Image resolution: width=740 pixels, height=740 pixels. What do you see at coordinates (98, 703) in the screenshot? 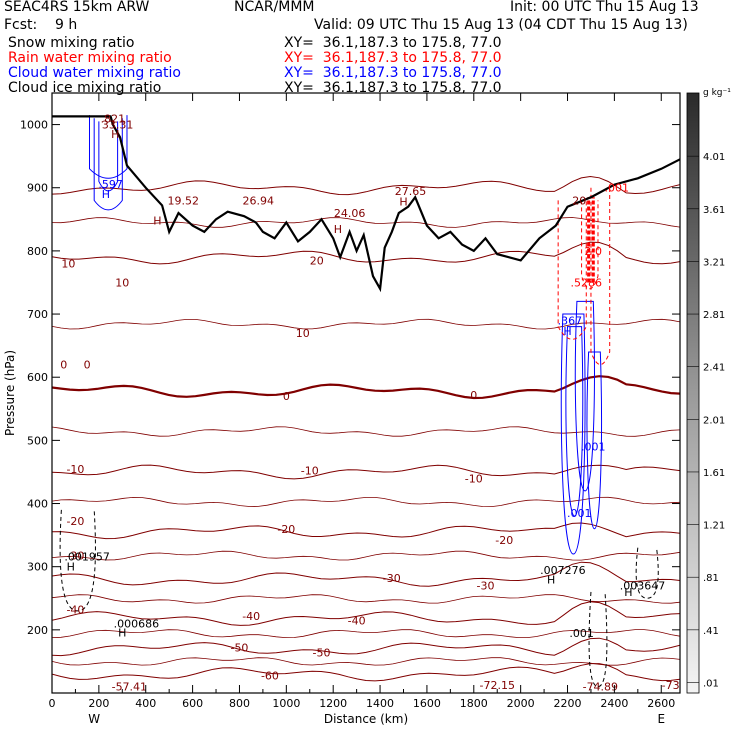
I see `x-tick-label: 200` at bounding box center [98, 703].